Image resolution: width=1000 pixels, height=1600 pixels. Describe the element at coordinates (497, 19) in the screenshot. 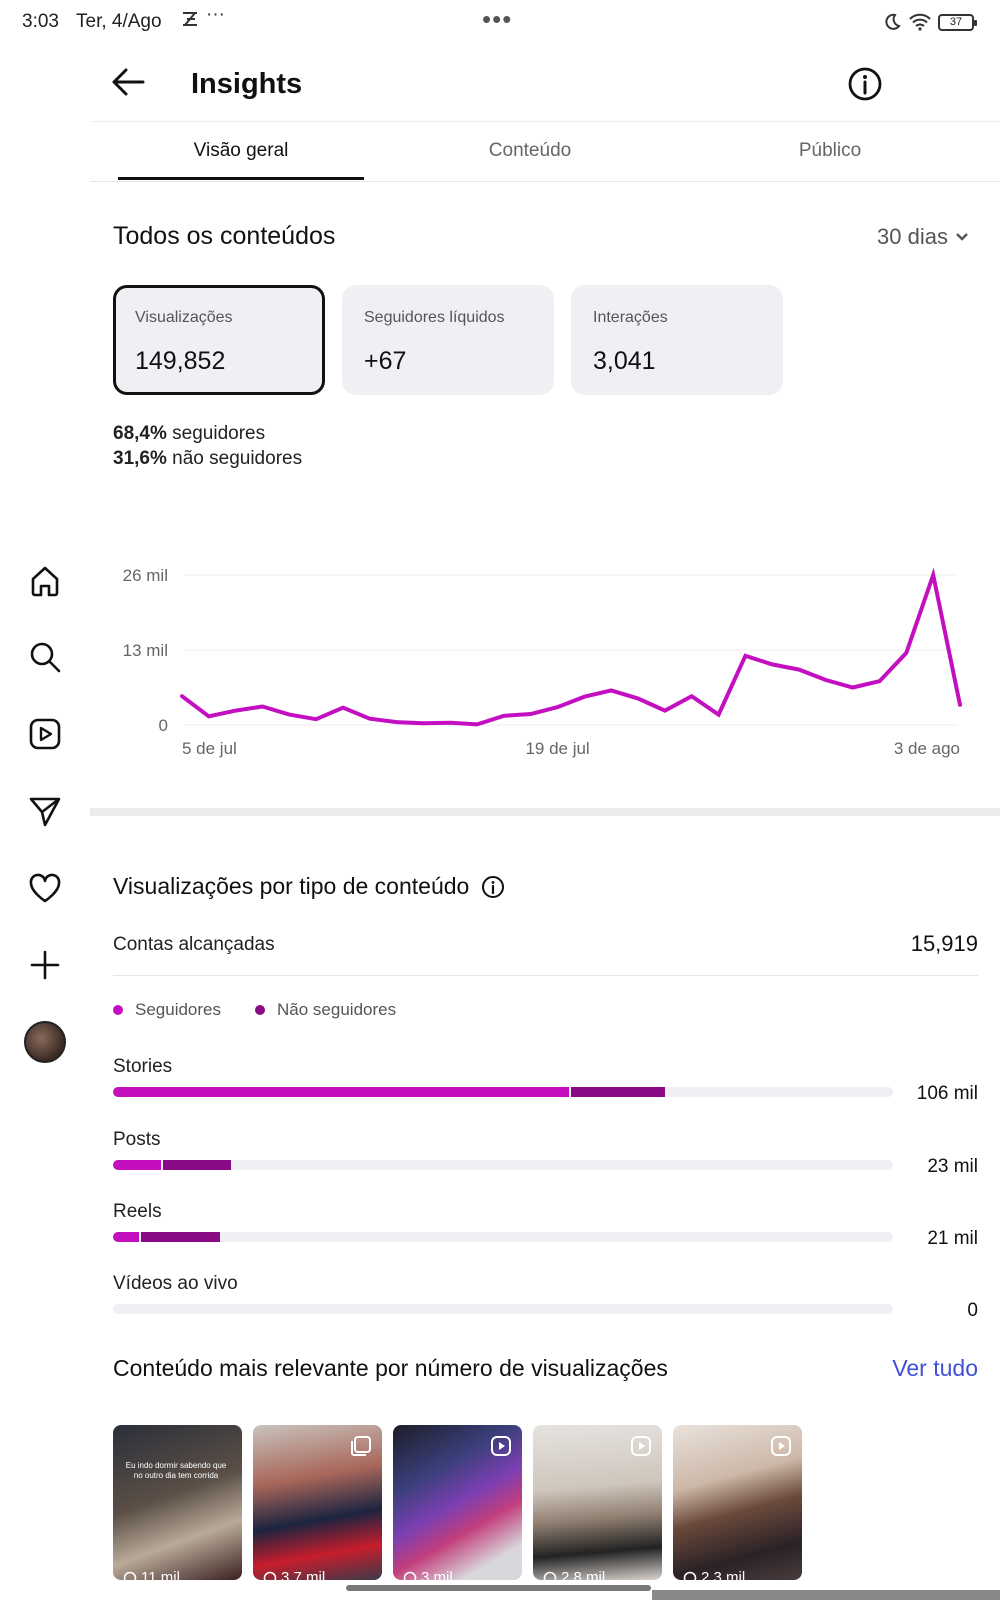

I see `multitask-dots-icon: •••` at that location.